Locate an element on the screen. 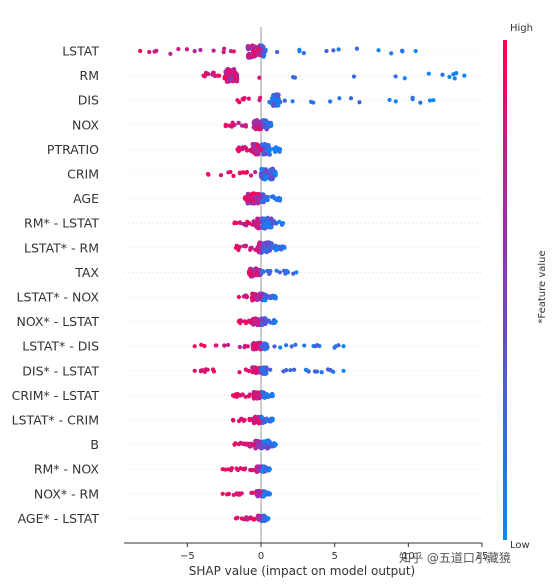 This screenshot has height=584, width=556. feature-label: AGE is located at coordinates (86, 198).